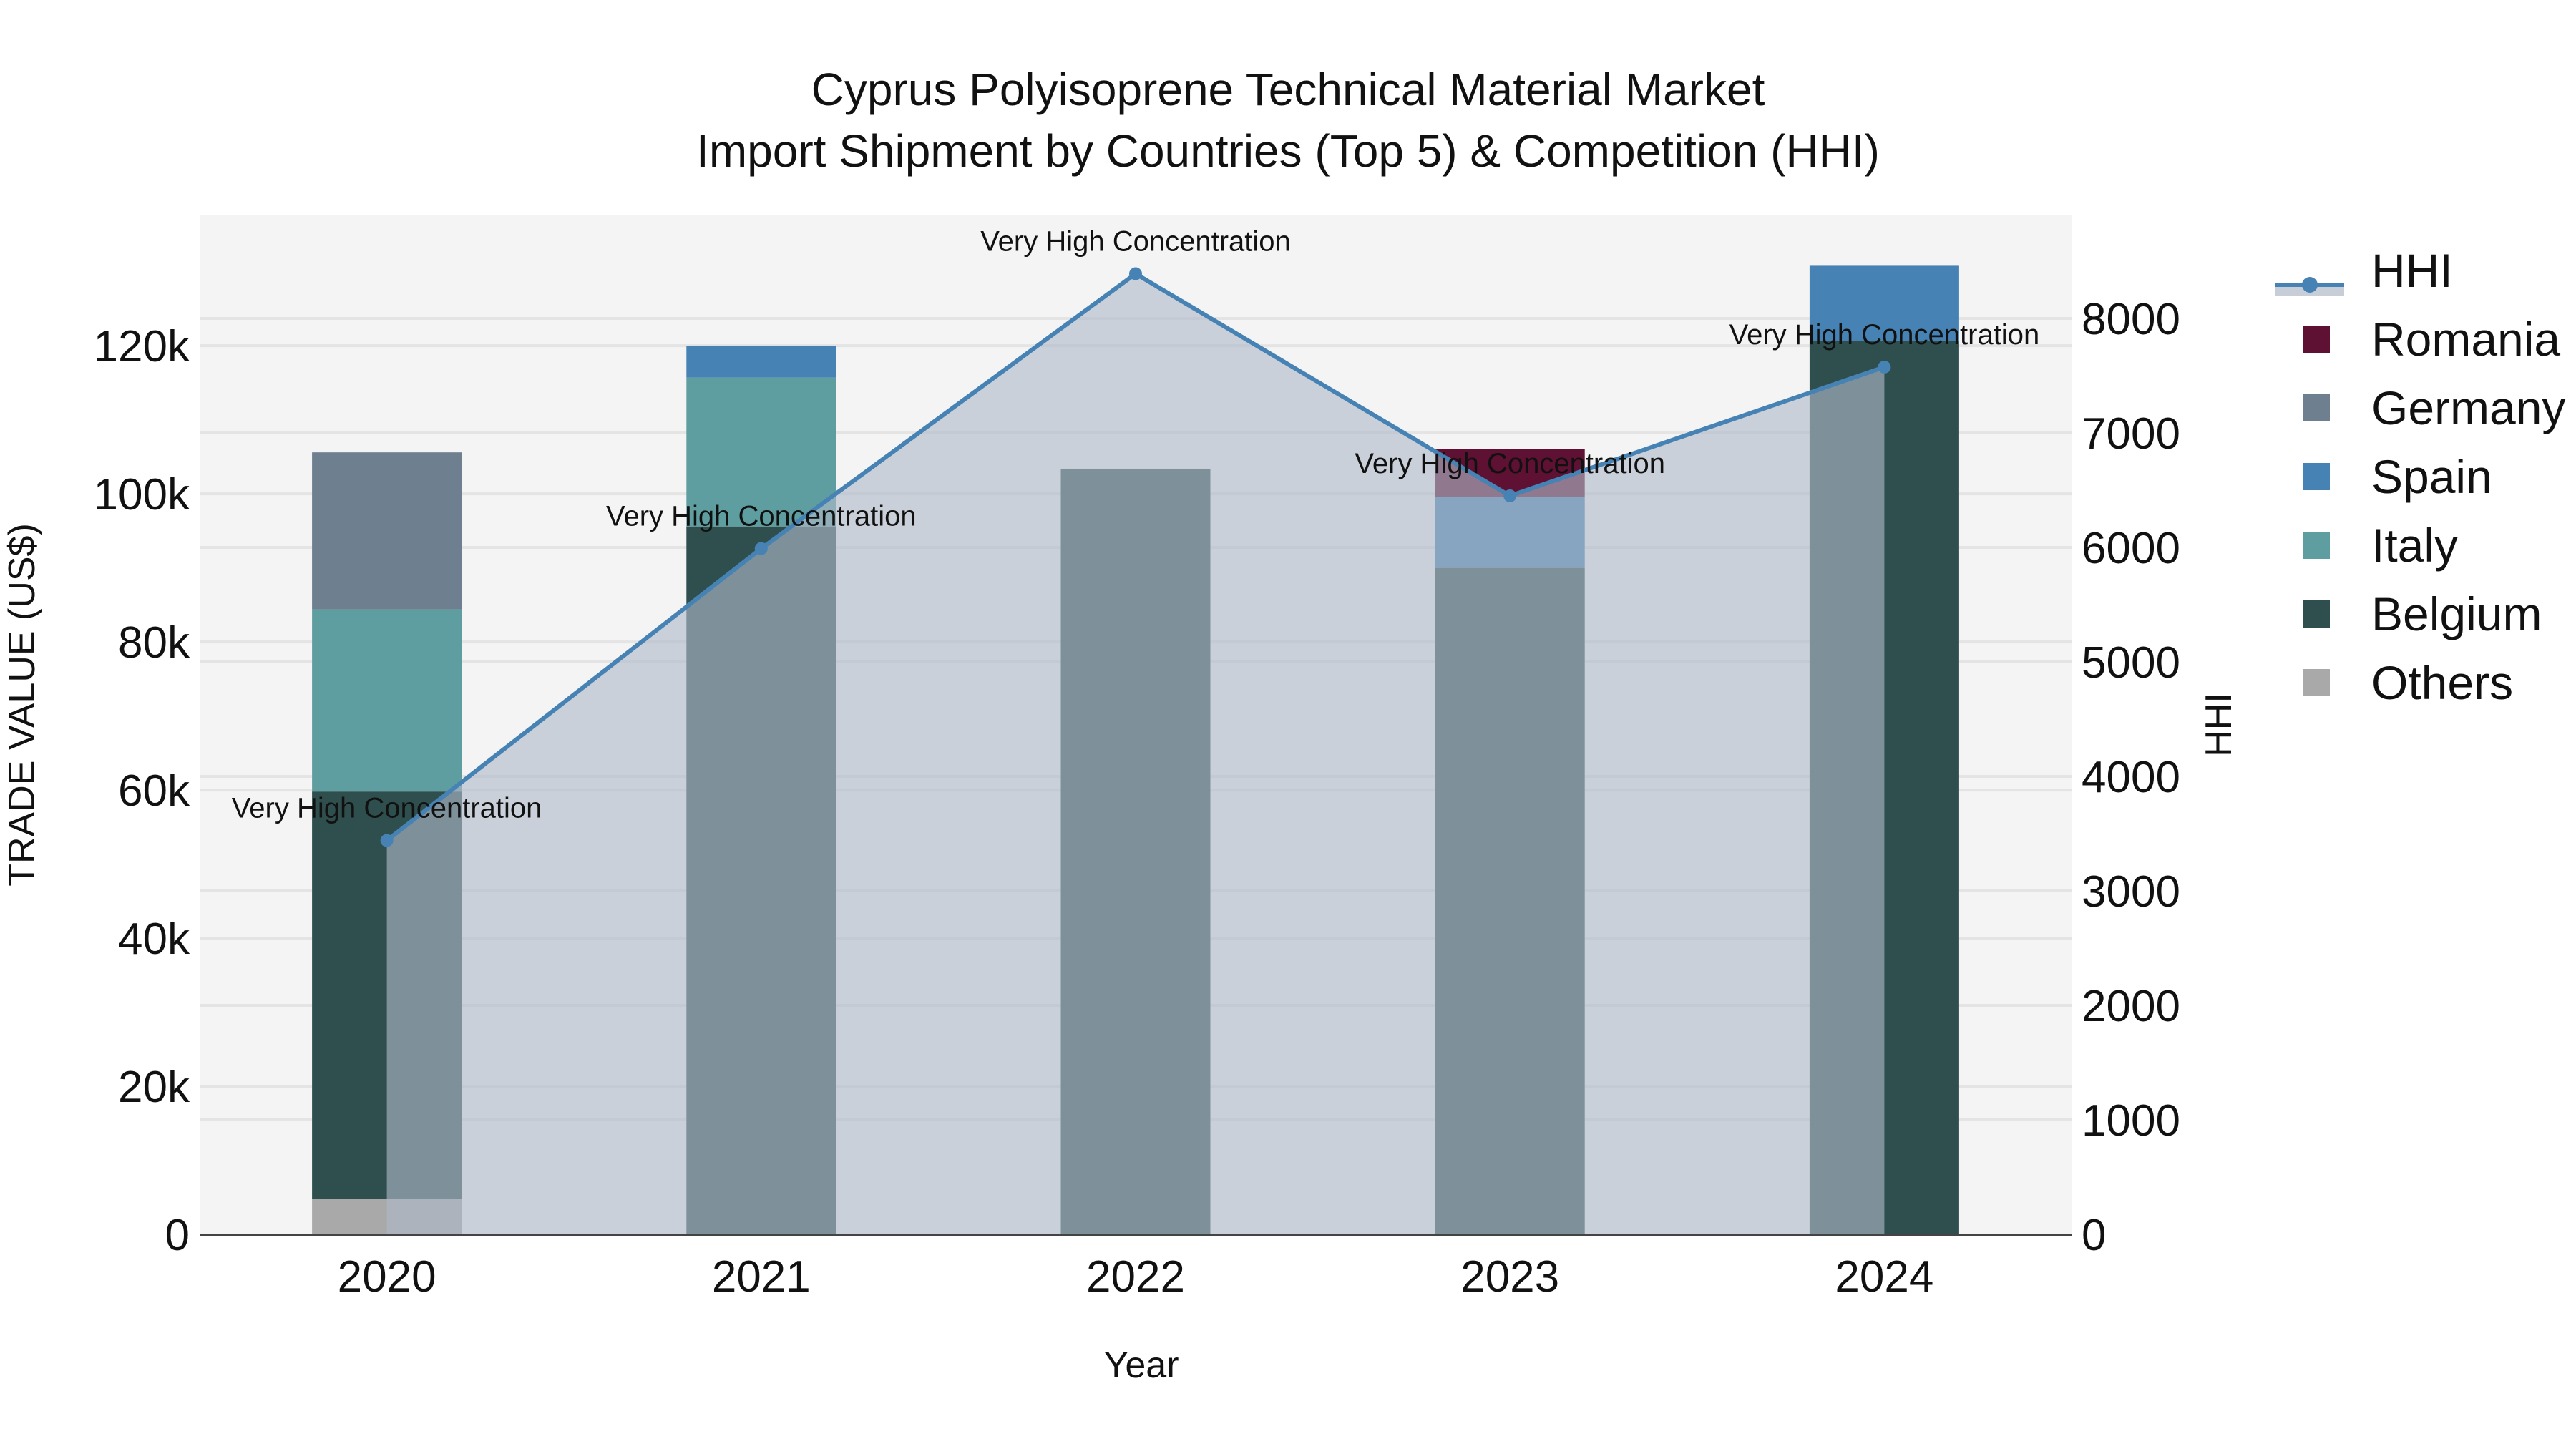 This screenshot has width=2576, height=1449. What do you see at coordinates (2131, 892) in the screenshot?
I see `y-right-tick-label: 3000` at bounding box center [2131, 892].